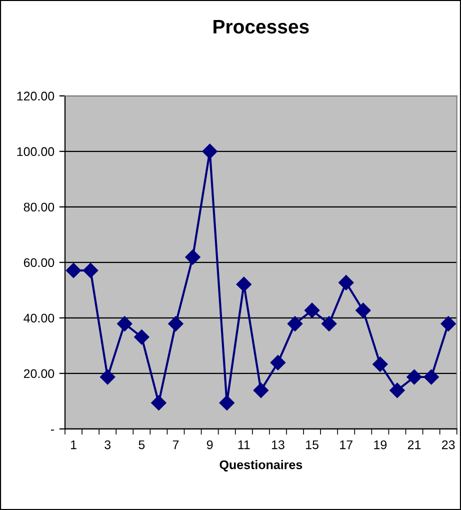 The width and height of the screenshot is (461, 510). I want to click on x-tick-label: 13, so click(278, 445).